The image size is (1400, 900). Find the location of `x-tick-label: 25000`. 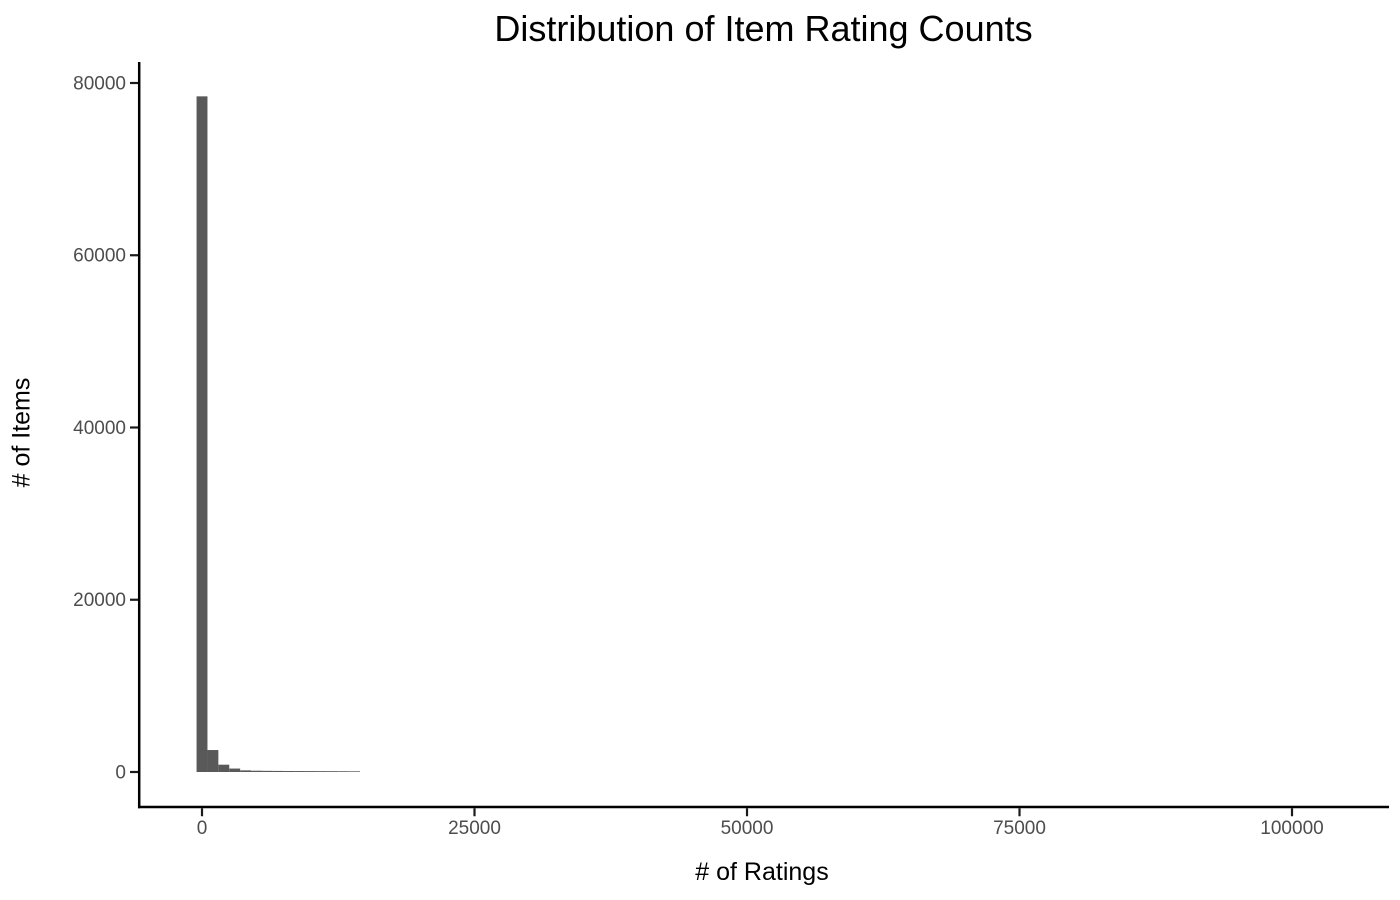

x-tick-label: 25000 is located at coordinates (474, 828).